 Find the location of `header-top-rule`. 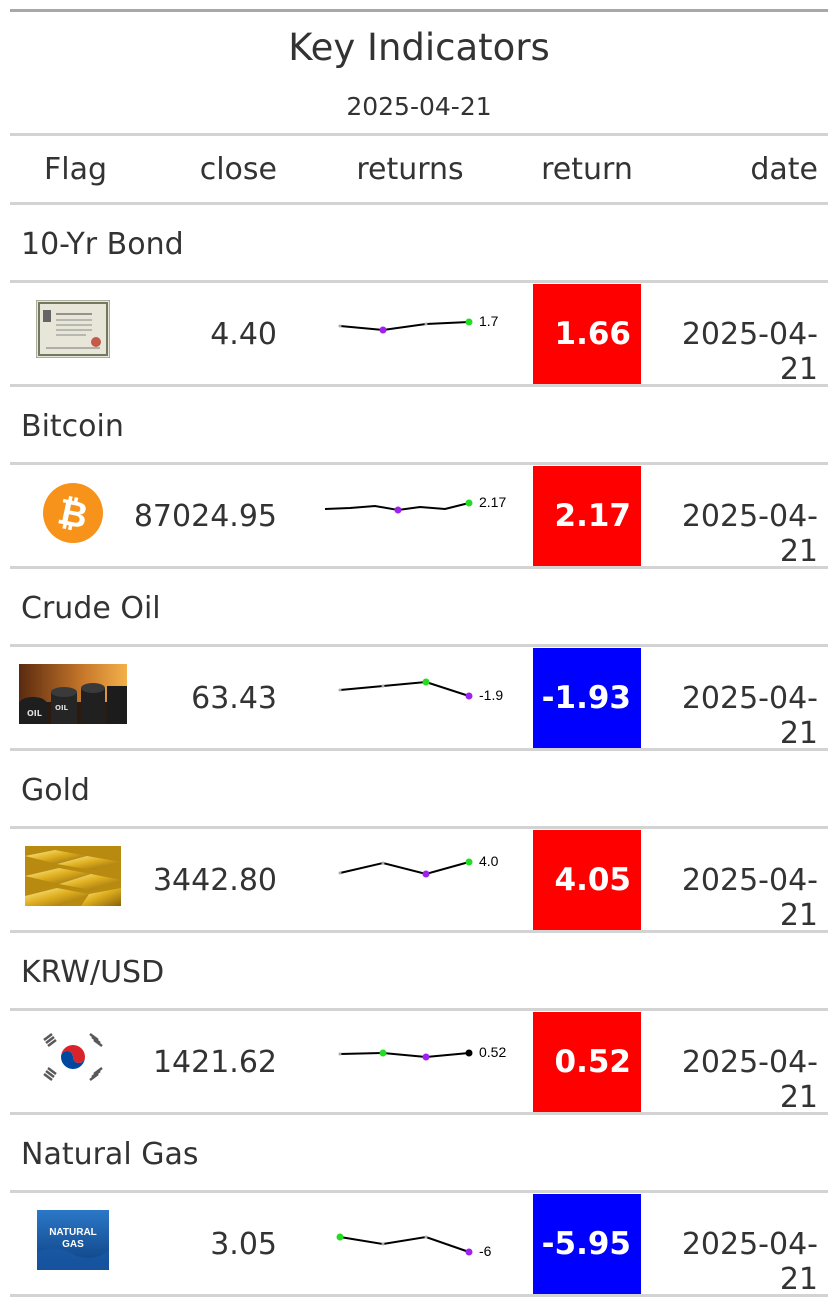

header-top-rule is located at coordinates (419, 134).